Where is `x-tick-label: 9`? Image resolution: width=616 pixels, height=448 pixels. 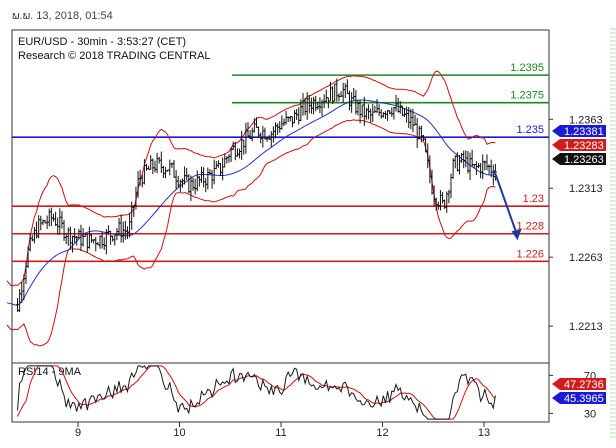 x-tick-label: 9 is located at coordinates (78, 433).